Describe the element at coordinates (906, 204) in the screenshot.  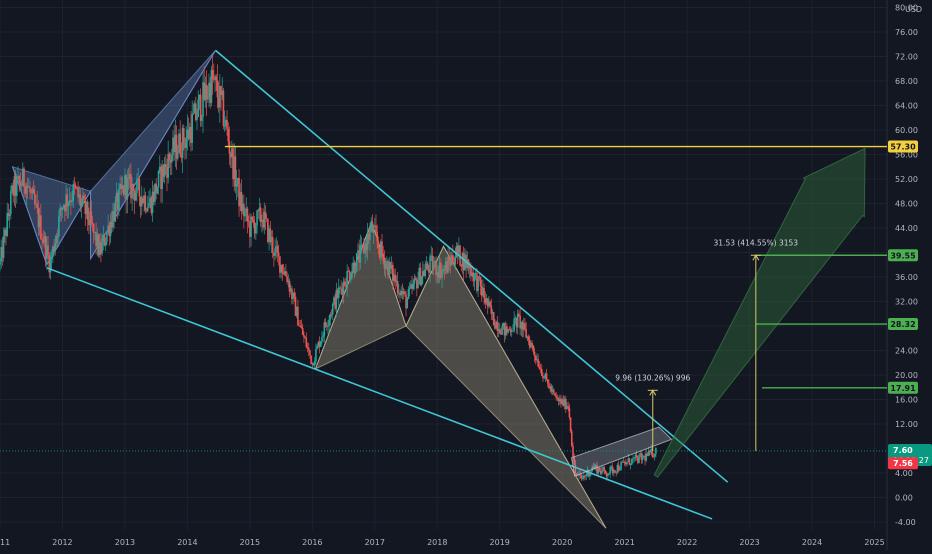
I see `y-tick-label: 48.00` at that location.